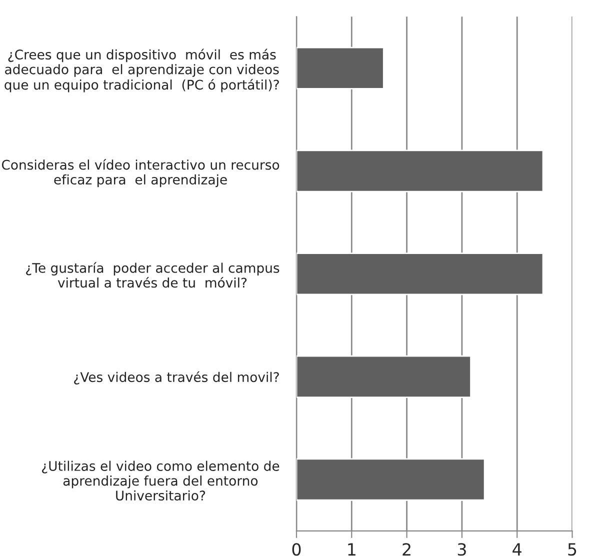 The width and height of the screenshot is (593, 556). I want to click on x-tick-label: 4, so click(517, 549).